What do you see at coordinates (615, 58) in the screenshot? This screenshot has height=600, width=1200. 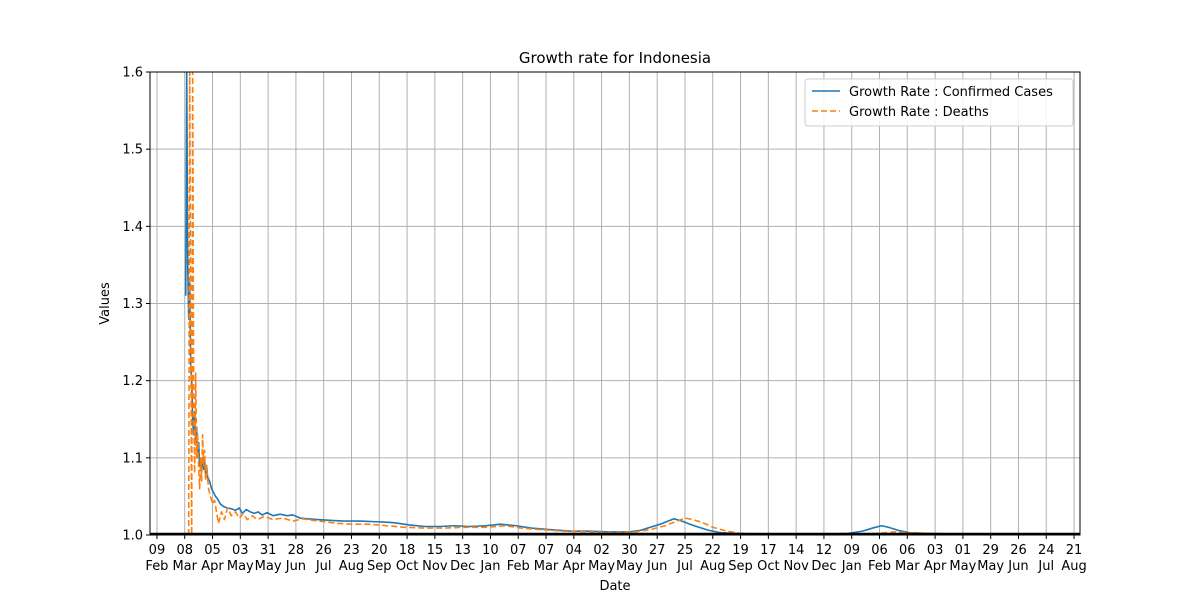 I see `chart-title: Growth rate for Indonesia` at bounding box center [615, 58].